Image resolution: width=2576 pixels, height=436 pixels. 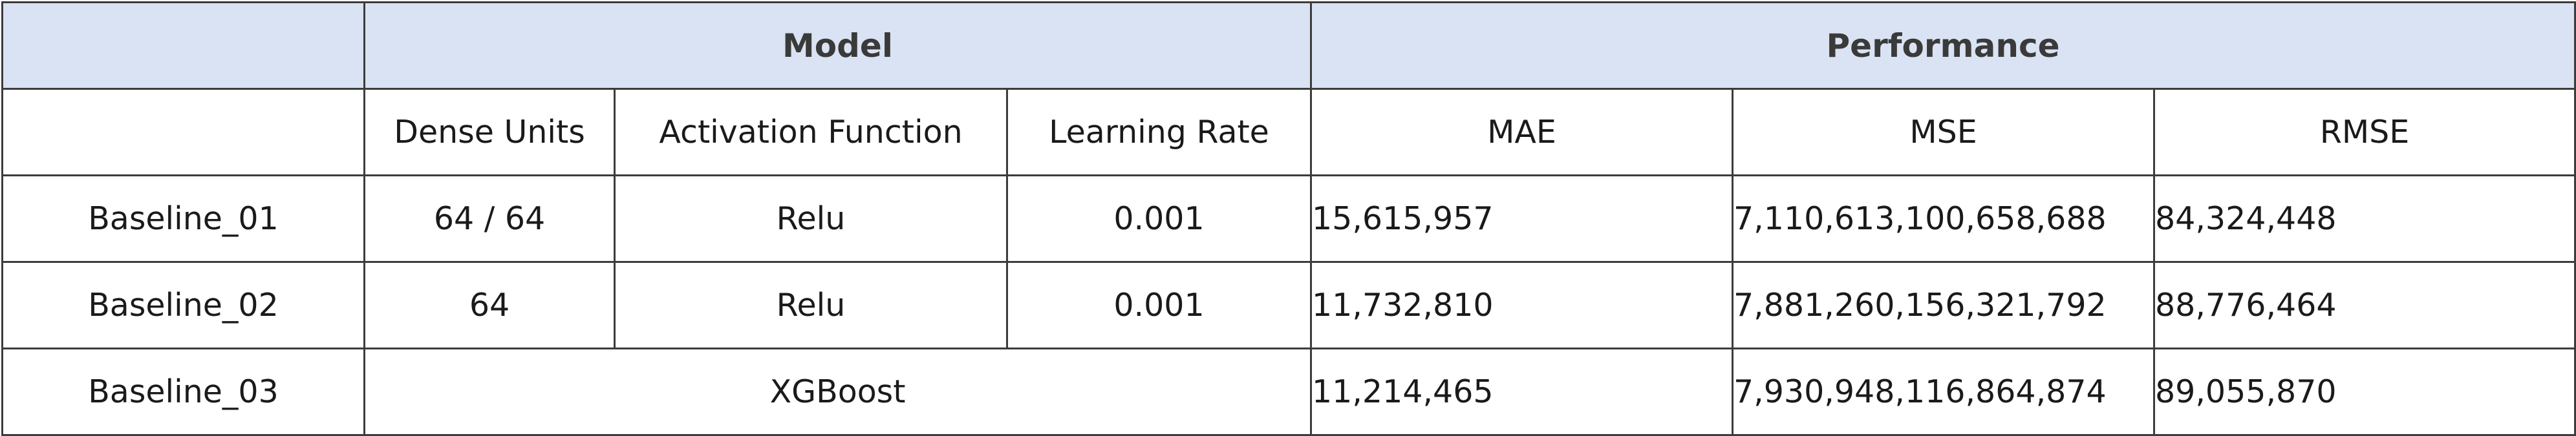 I want to click on group-header-blank, so click(x=183, y=45).